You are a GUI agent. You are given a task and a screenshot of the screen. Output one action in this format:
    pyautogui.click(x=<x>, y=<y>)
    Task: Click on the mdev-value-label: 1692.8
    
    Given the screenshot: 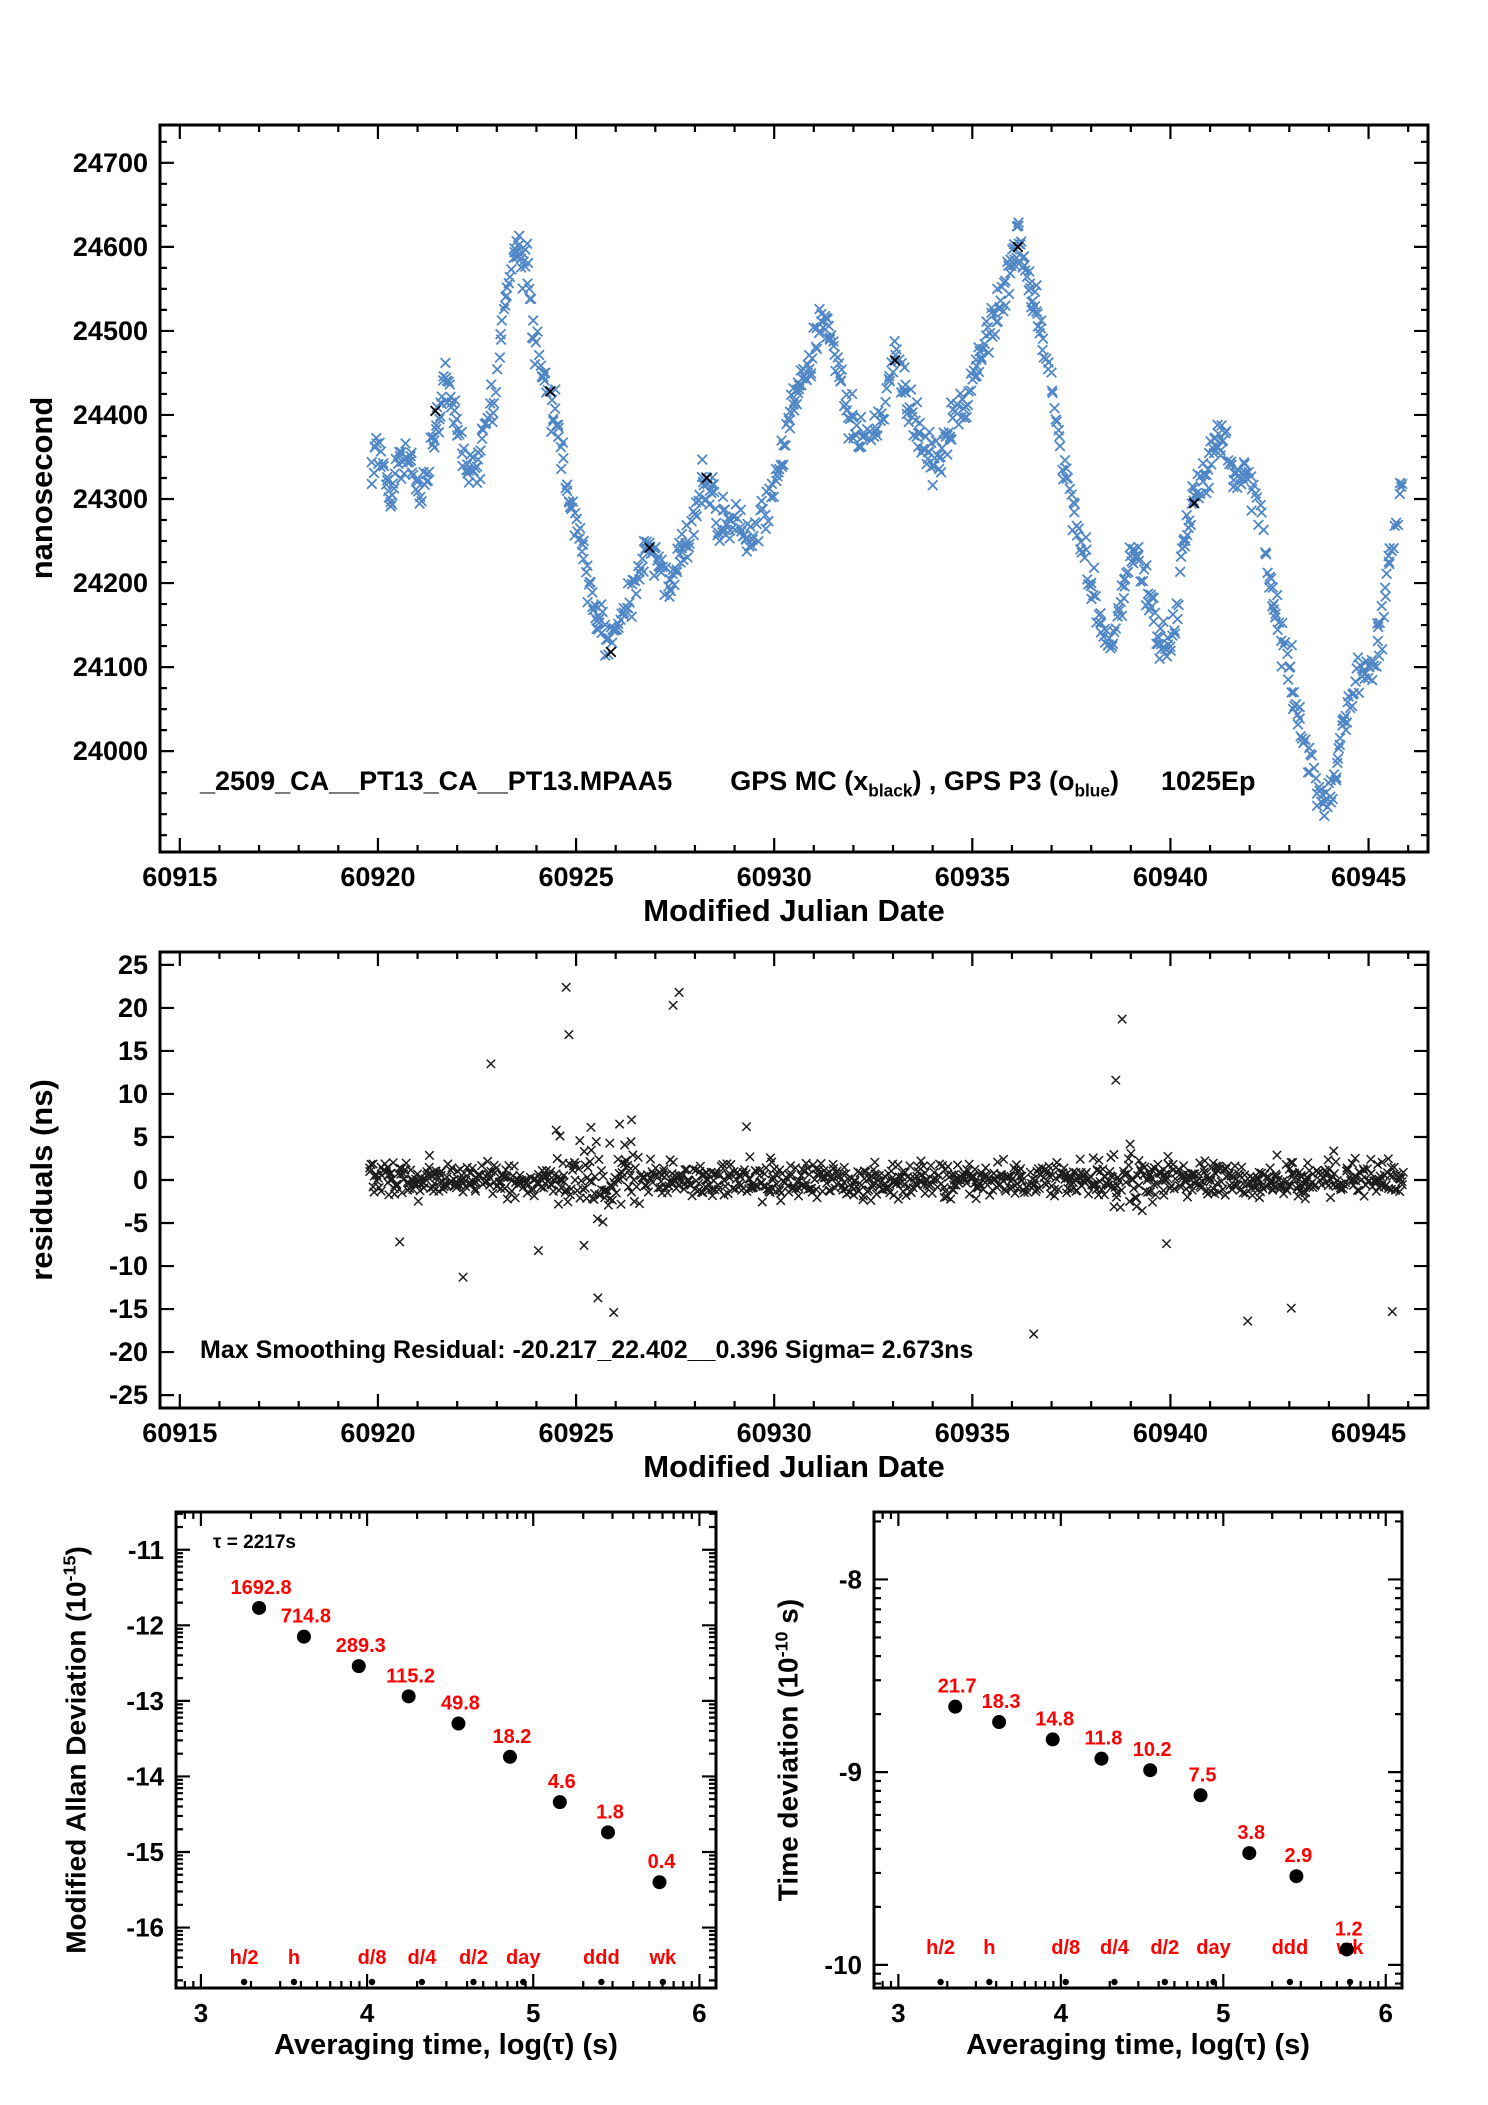 What is the action you would take?
    pyautogui.click(x=260, y=1588)
    